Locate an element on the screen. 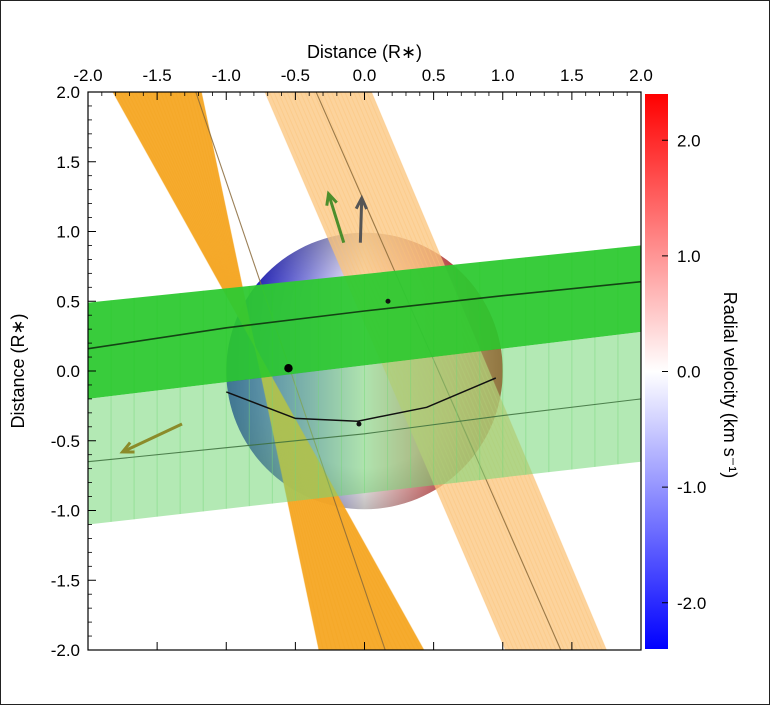 The height and width of the screenshot is (705, 770). band-4-center-line is located at coordinates (364, 430).